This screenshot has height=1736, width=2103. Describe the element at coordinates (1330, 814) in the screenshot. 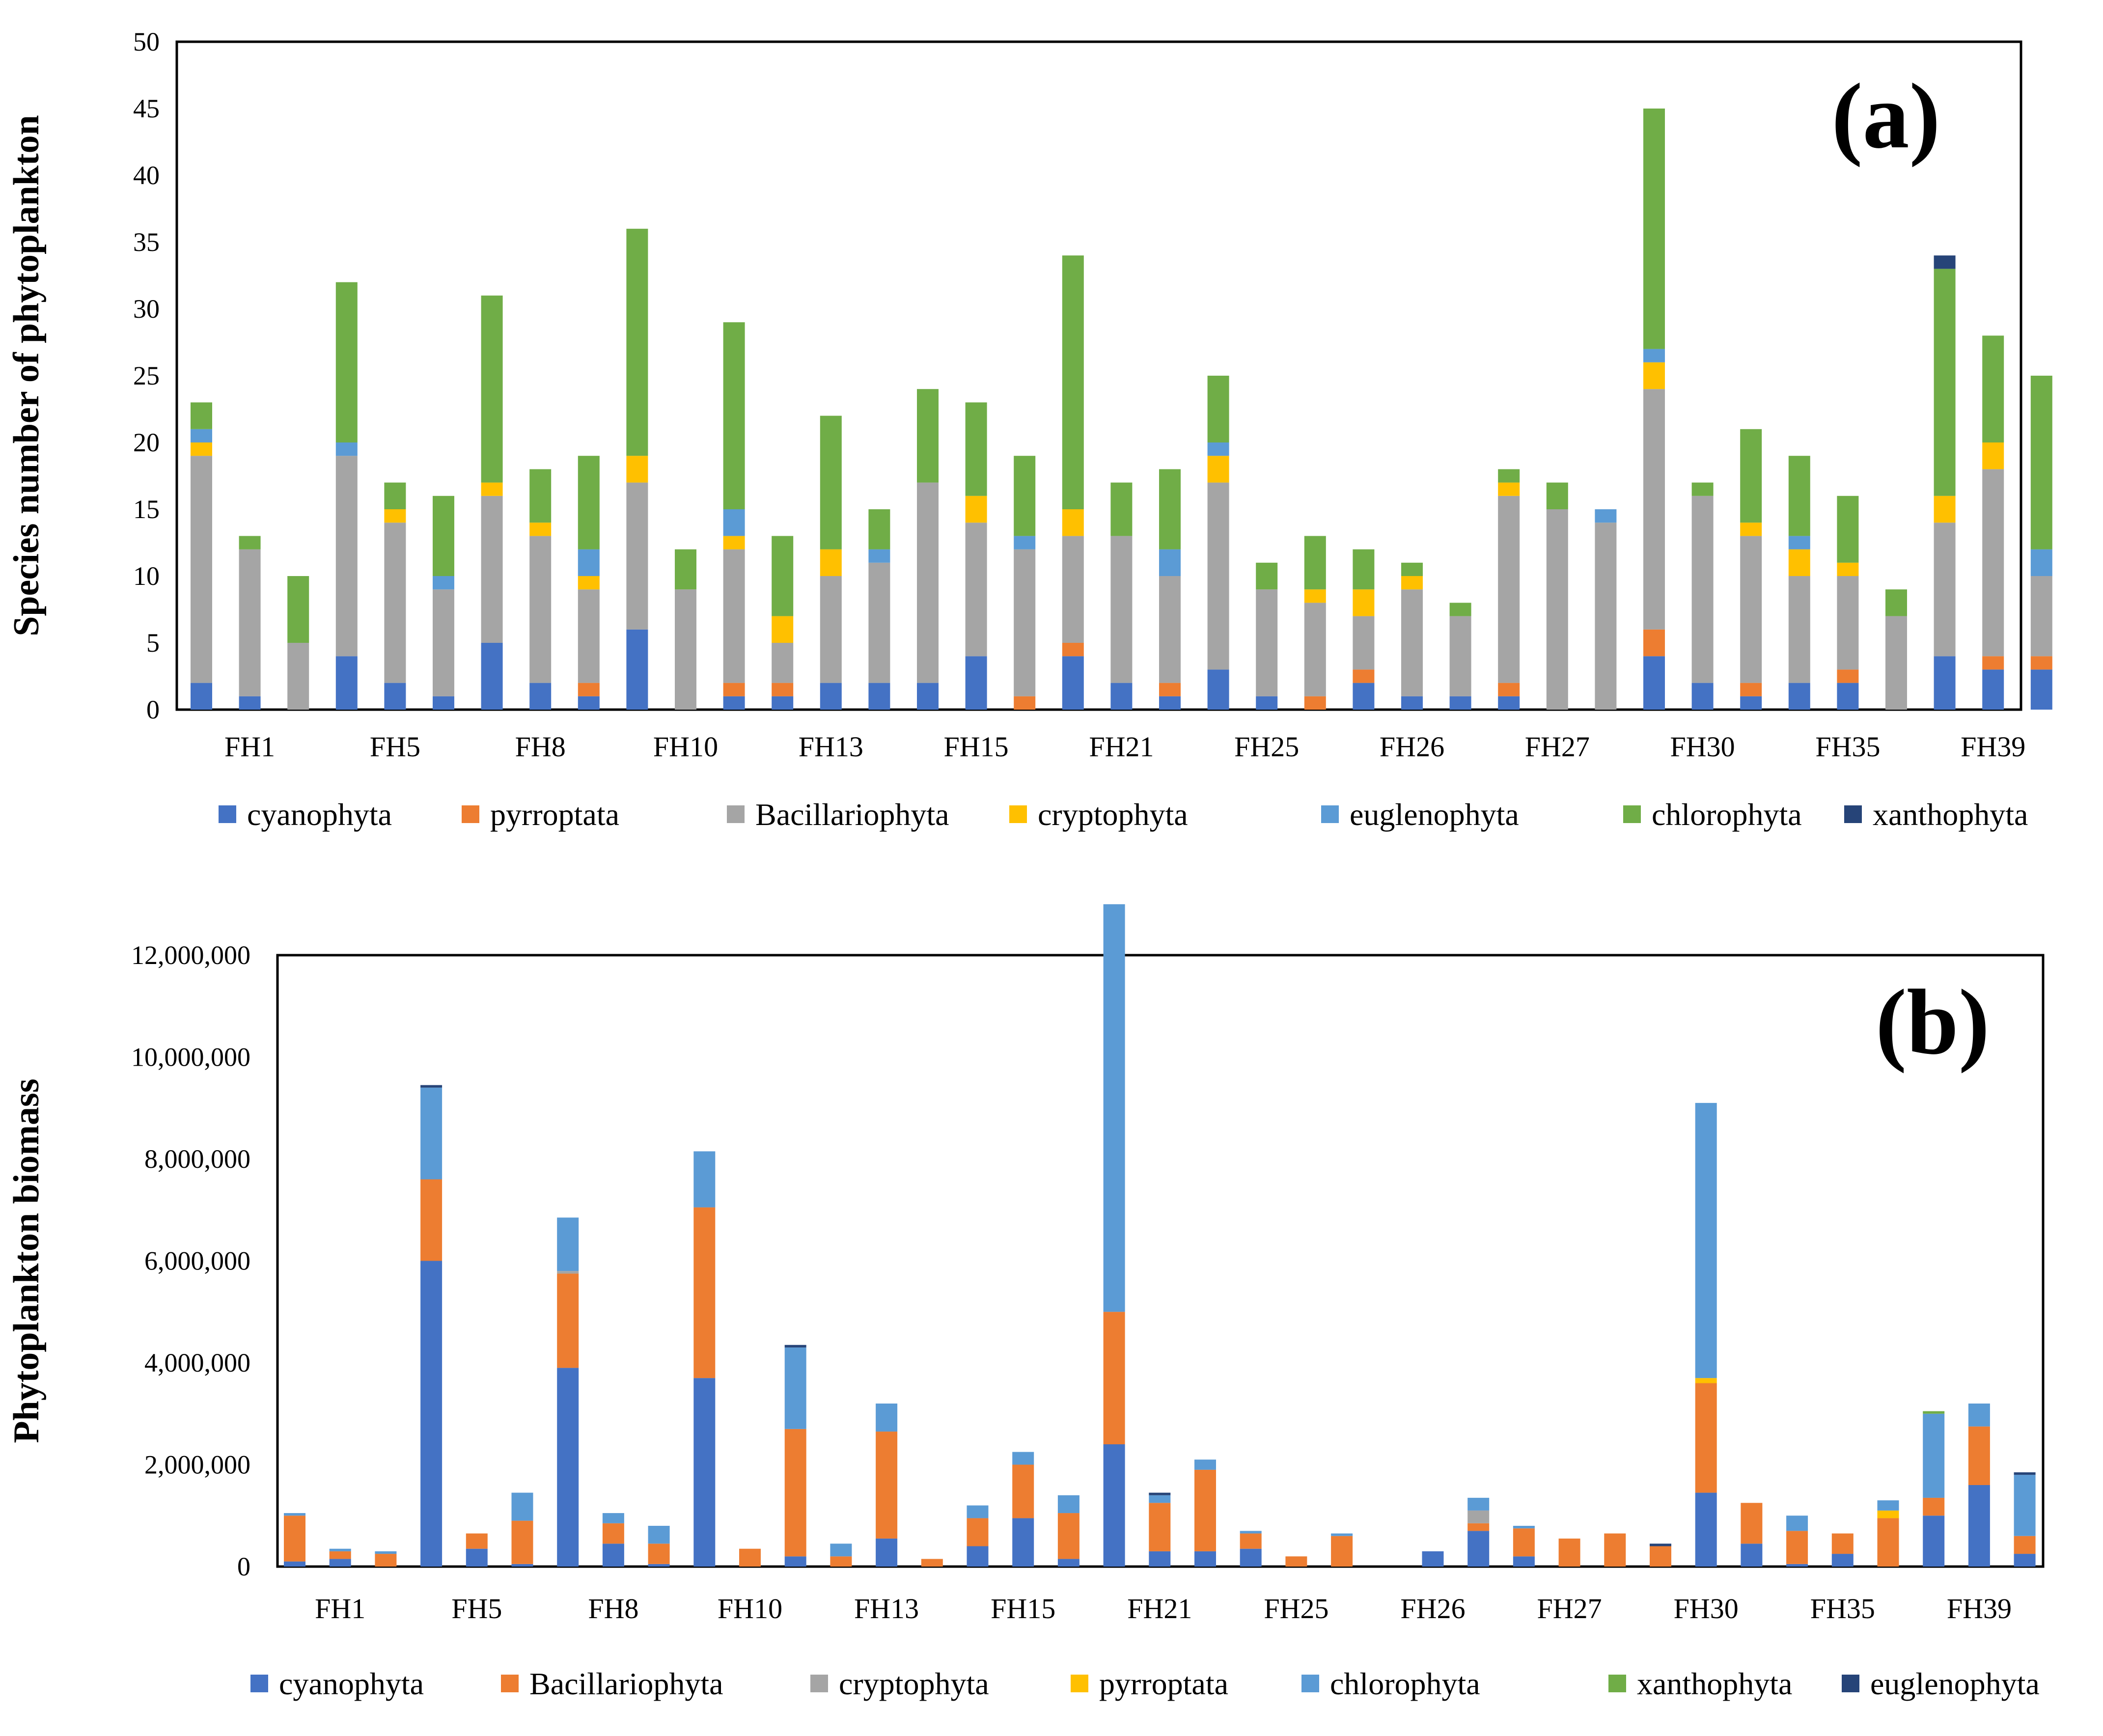

I see `legend-swatch-euglenophyta` at that location.